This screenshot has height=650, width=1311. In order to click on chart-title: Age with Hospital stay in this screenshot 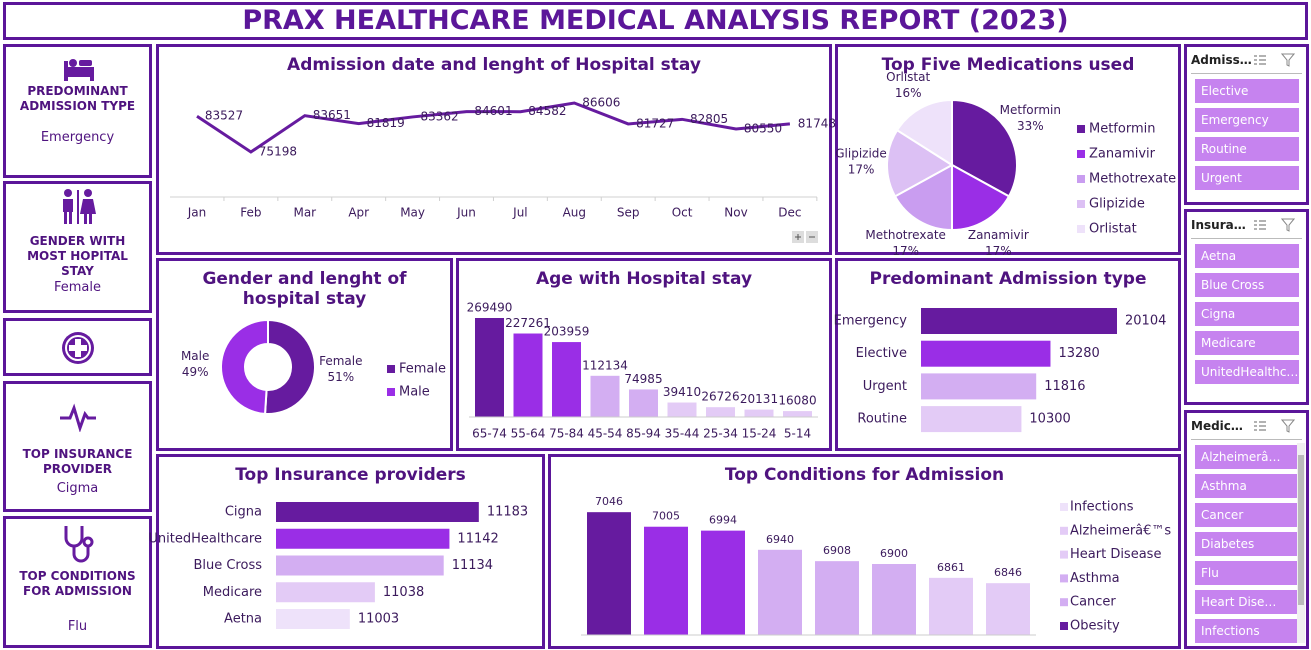, I will do `click(644, 279)`.